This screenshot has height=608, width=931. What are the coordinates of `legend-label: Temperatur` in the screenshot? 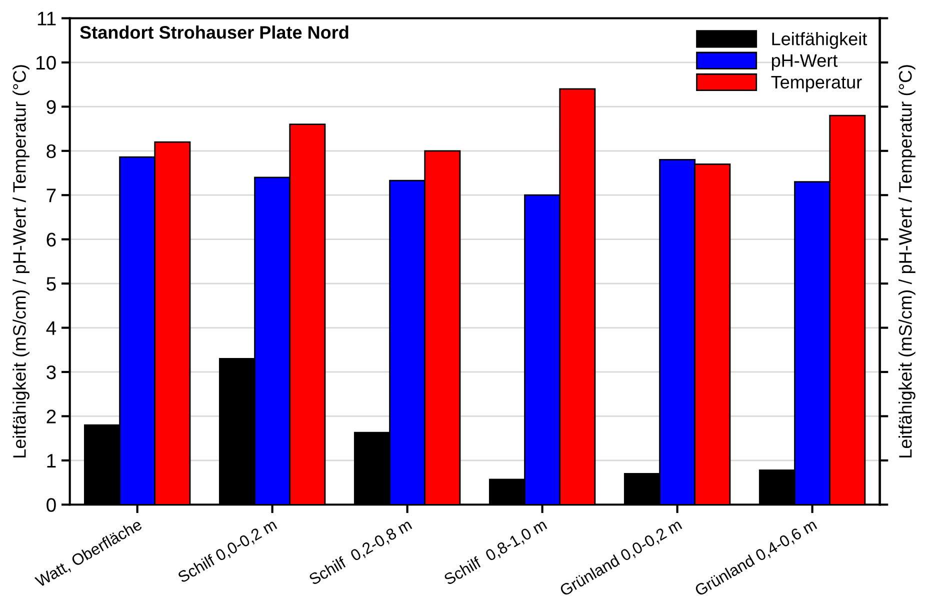 It's located at (816, 84).